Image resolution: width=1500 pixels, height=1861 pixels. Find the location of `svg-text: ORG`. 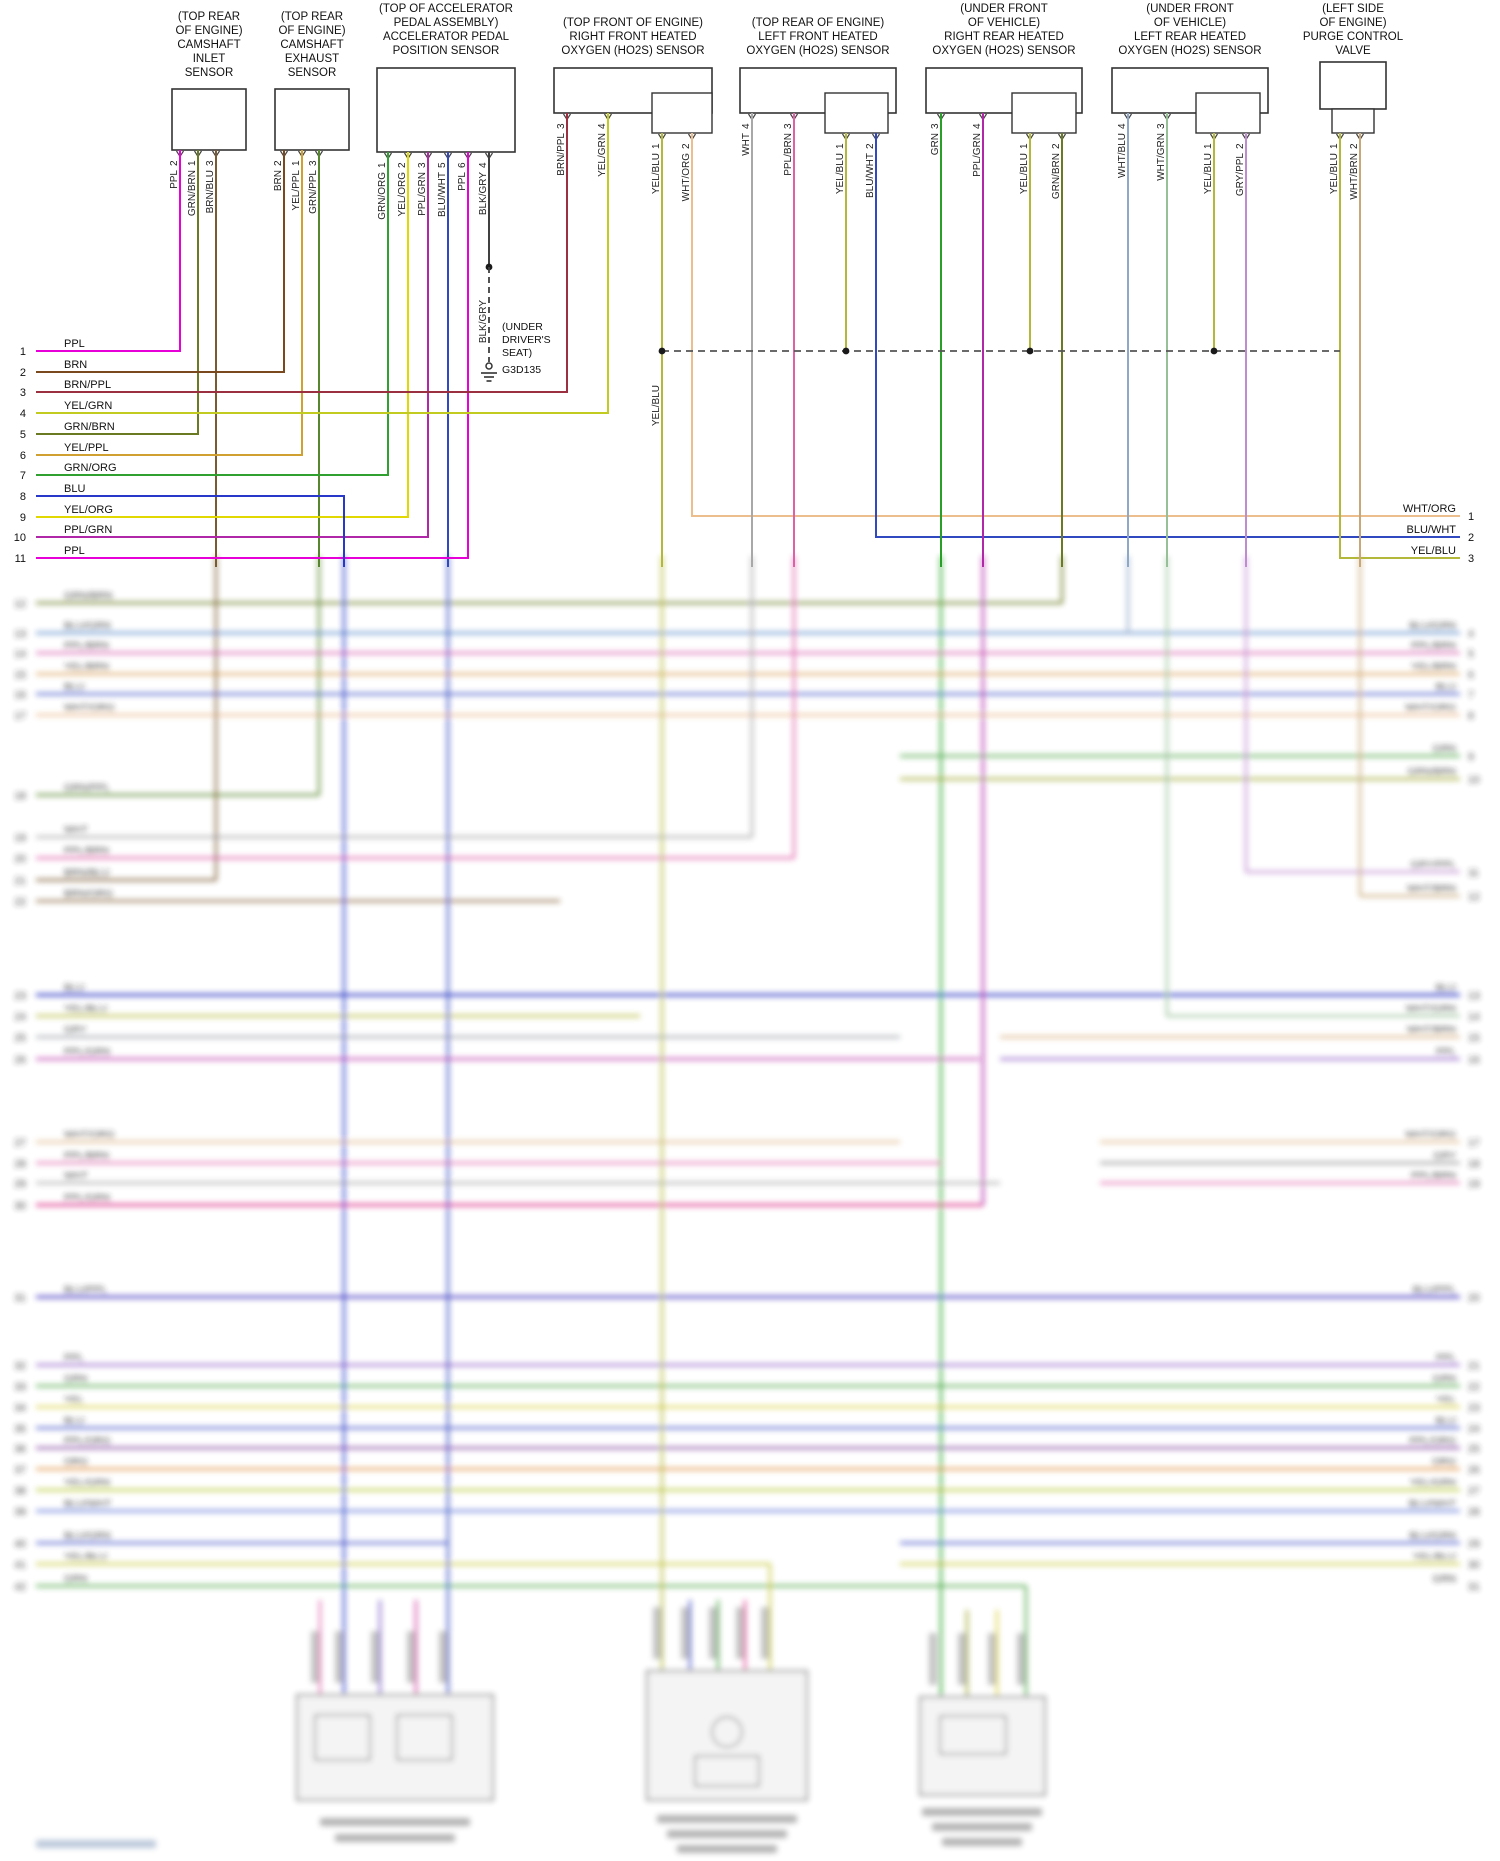

svg-text: ORG is located at coordinates (1444, 1462).